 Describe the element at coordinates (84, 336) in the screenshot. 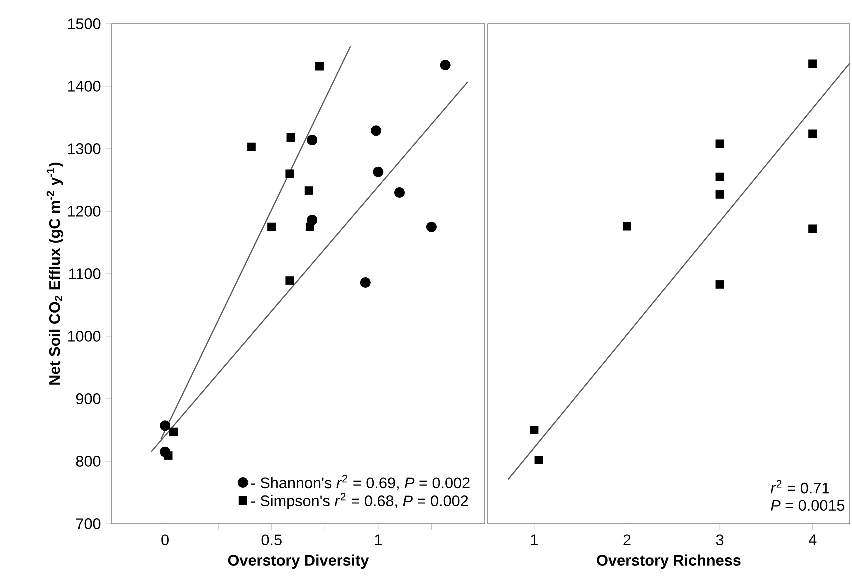

I see `y-tick-label: 1000` at that location.